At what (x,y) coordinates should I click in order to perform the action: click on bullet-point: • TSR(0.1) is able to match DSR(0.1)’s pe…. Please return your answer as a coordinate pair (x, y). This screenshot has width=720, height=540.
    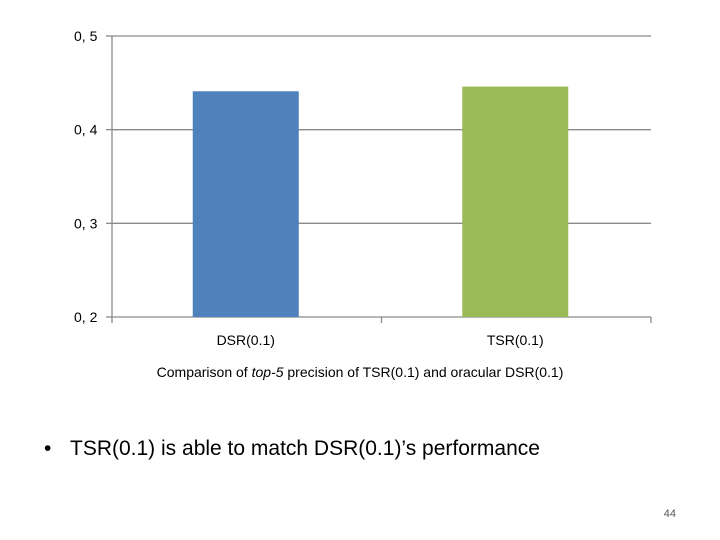
    Looking at the image, I should click on (292, 449).